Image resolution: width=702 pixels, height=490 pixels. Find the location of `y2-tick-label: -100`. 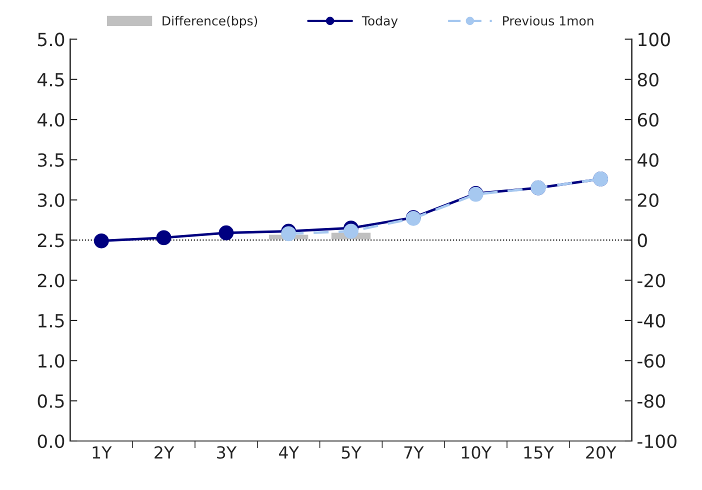

y2-tick-label: -100 is located at coordinates (657, 441).